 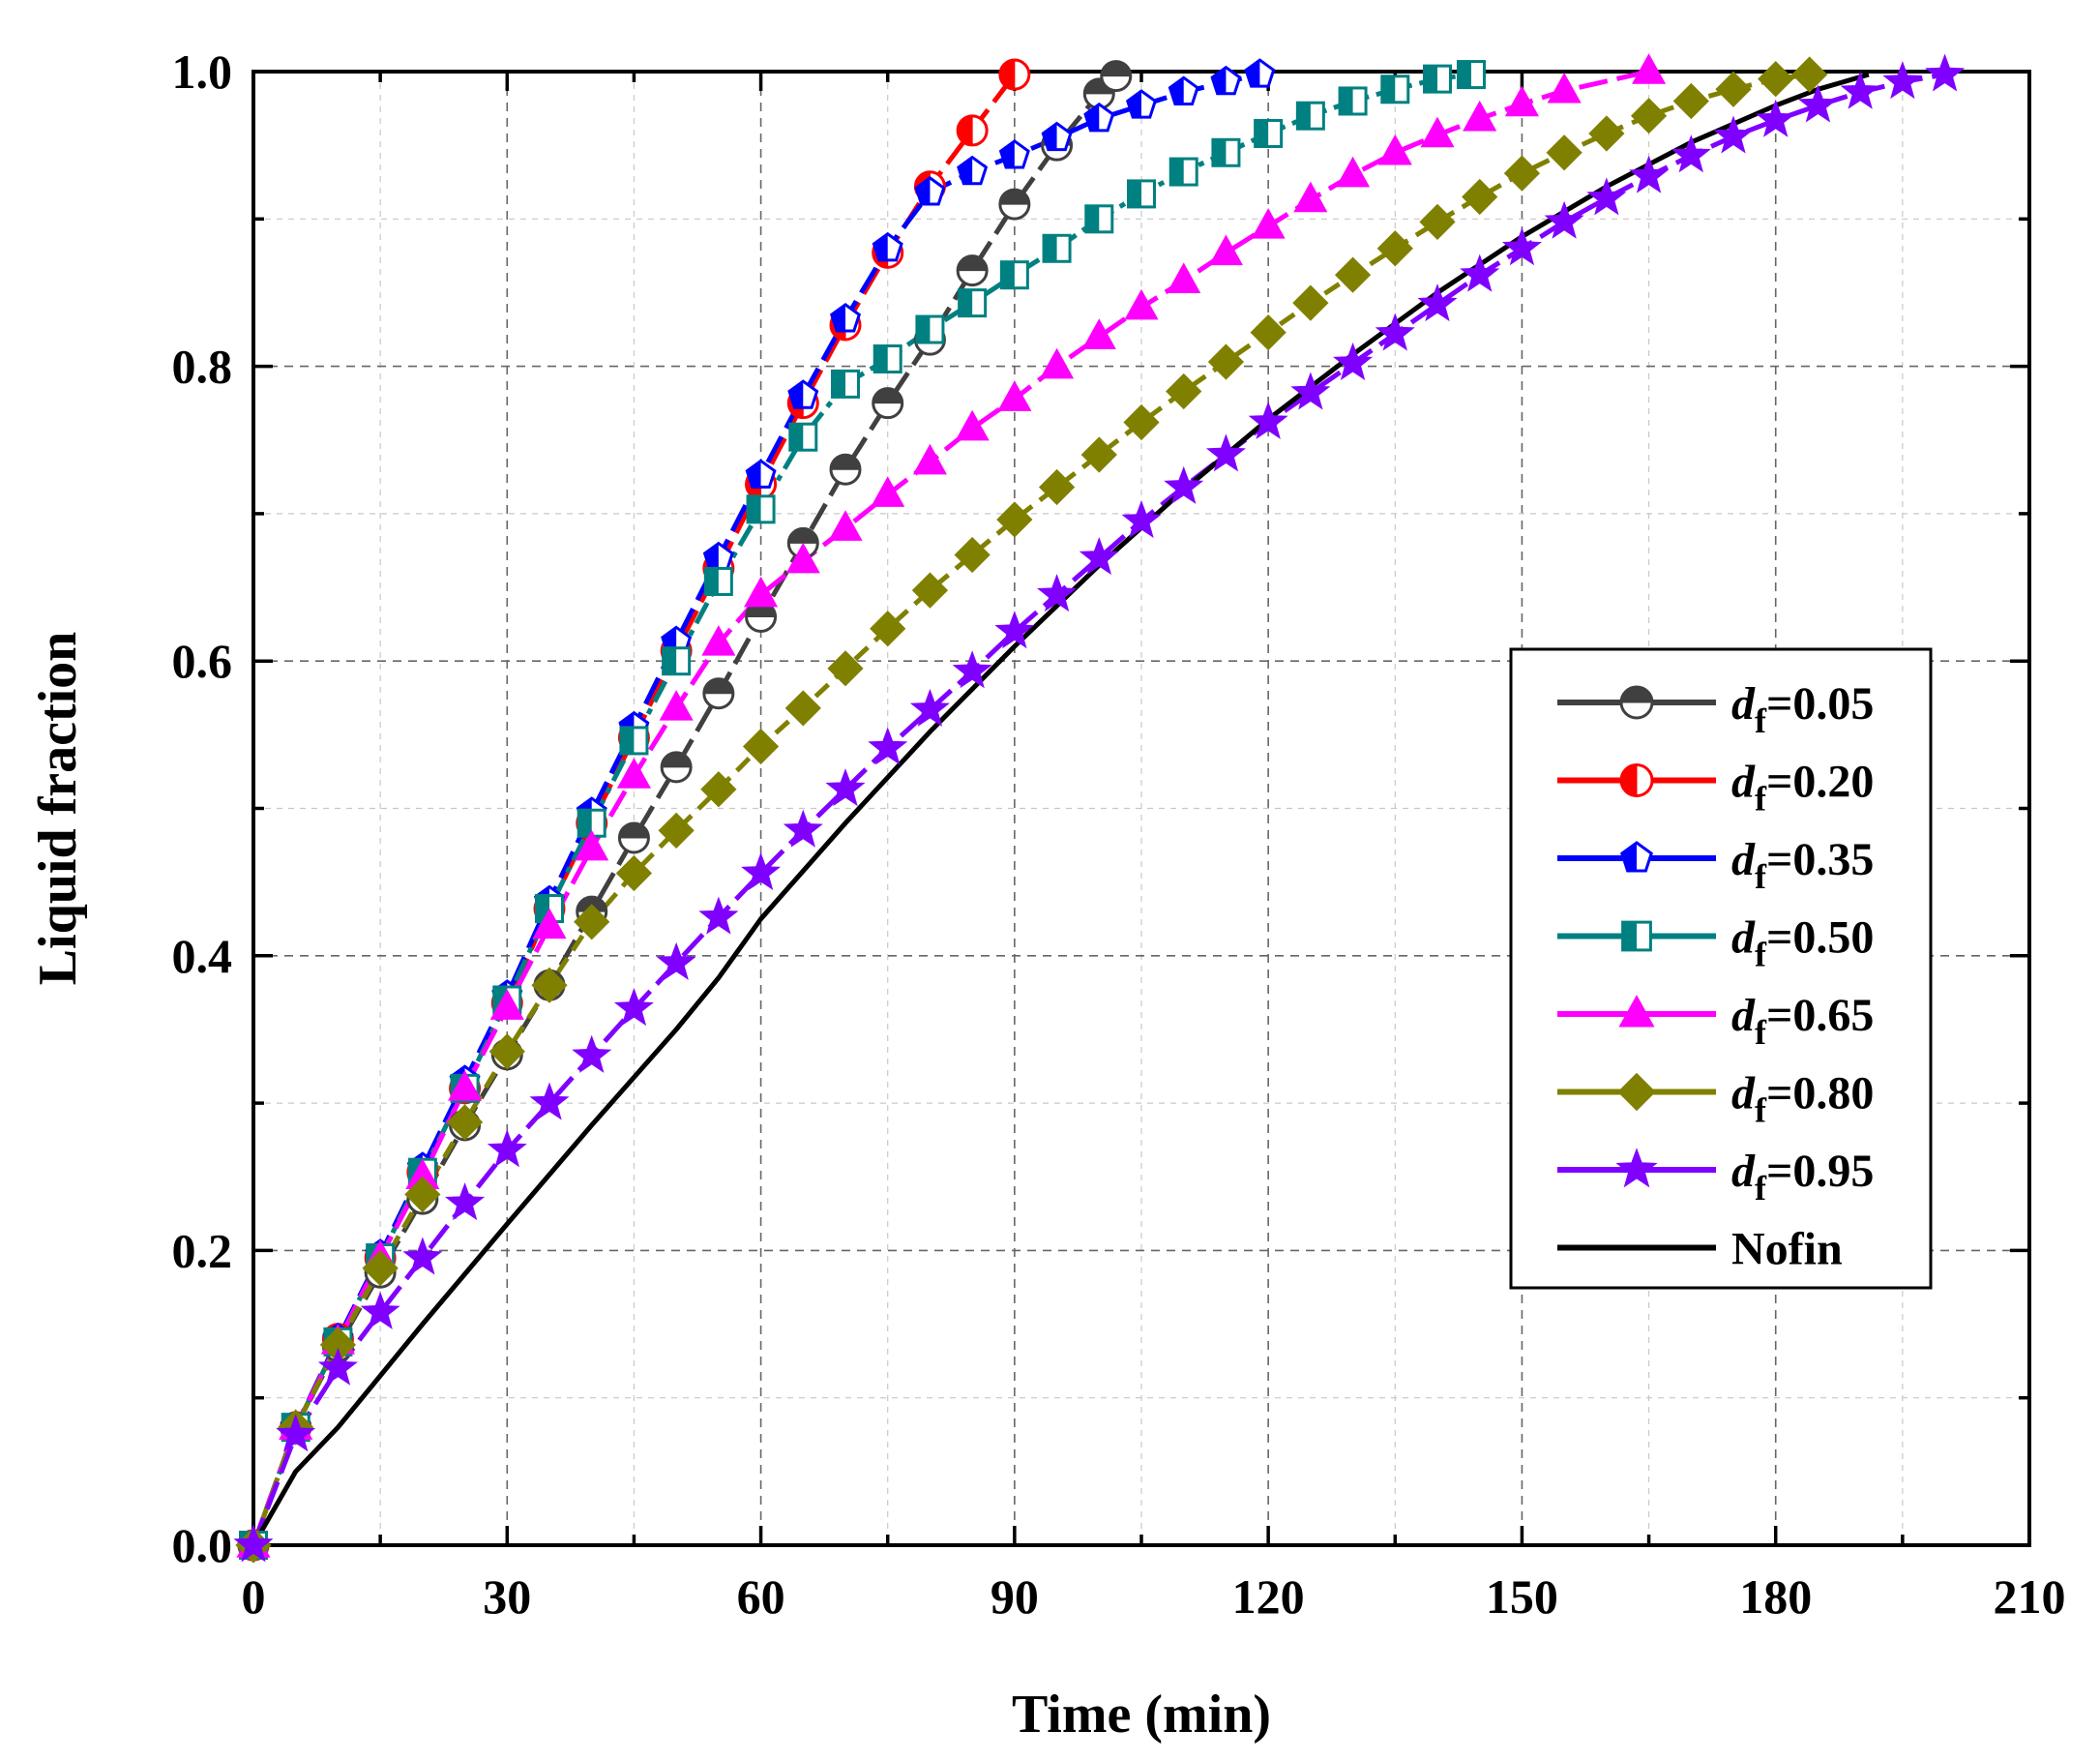 I want to click on legend-label: df=0.35, so click(x=1802, y=865).